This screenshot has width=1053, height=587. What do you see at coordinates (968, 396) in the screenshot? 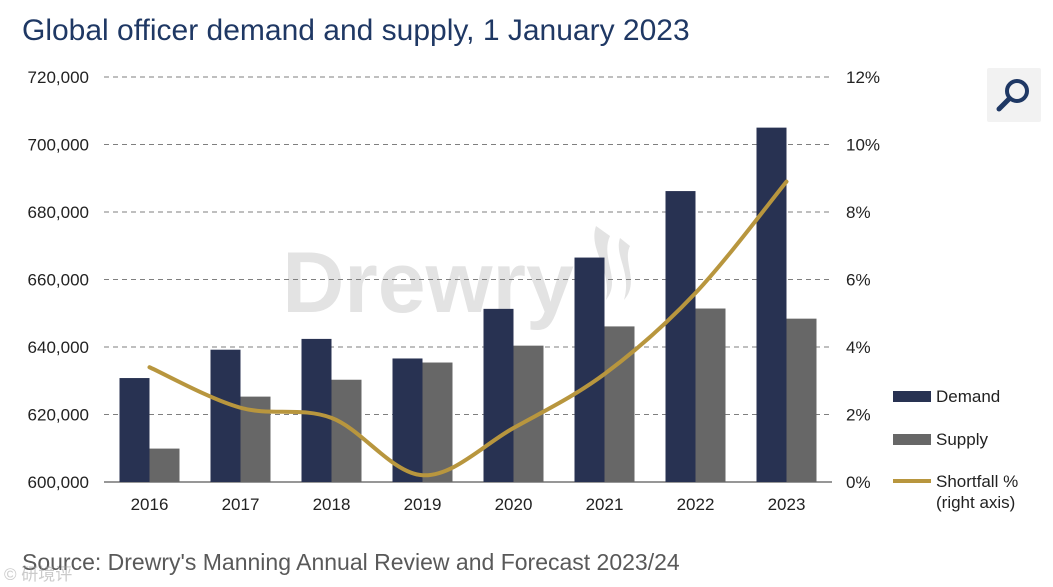
I see `legend-demand-label: Demand` at bounding box center [968, 396].